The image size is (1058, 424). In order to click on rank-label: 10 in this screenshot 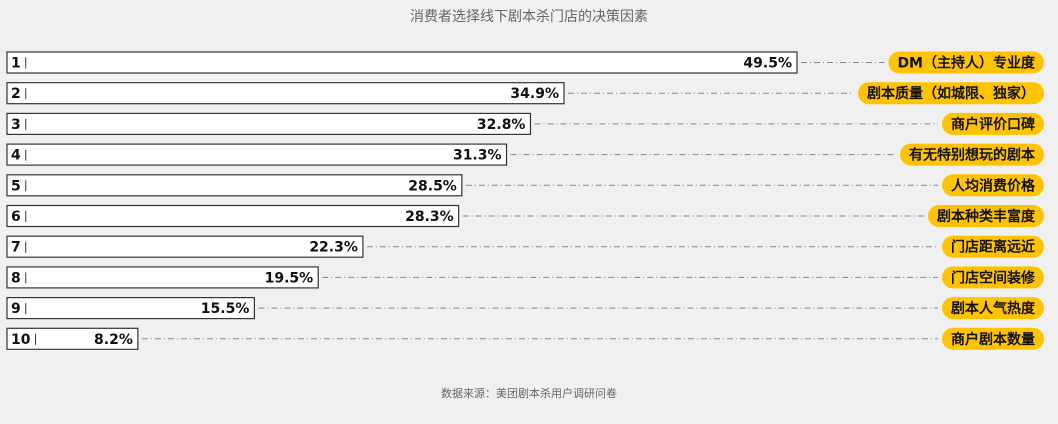, I will do `click(21, 340)`.